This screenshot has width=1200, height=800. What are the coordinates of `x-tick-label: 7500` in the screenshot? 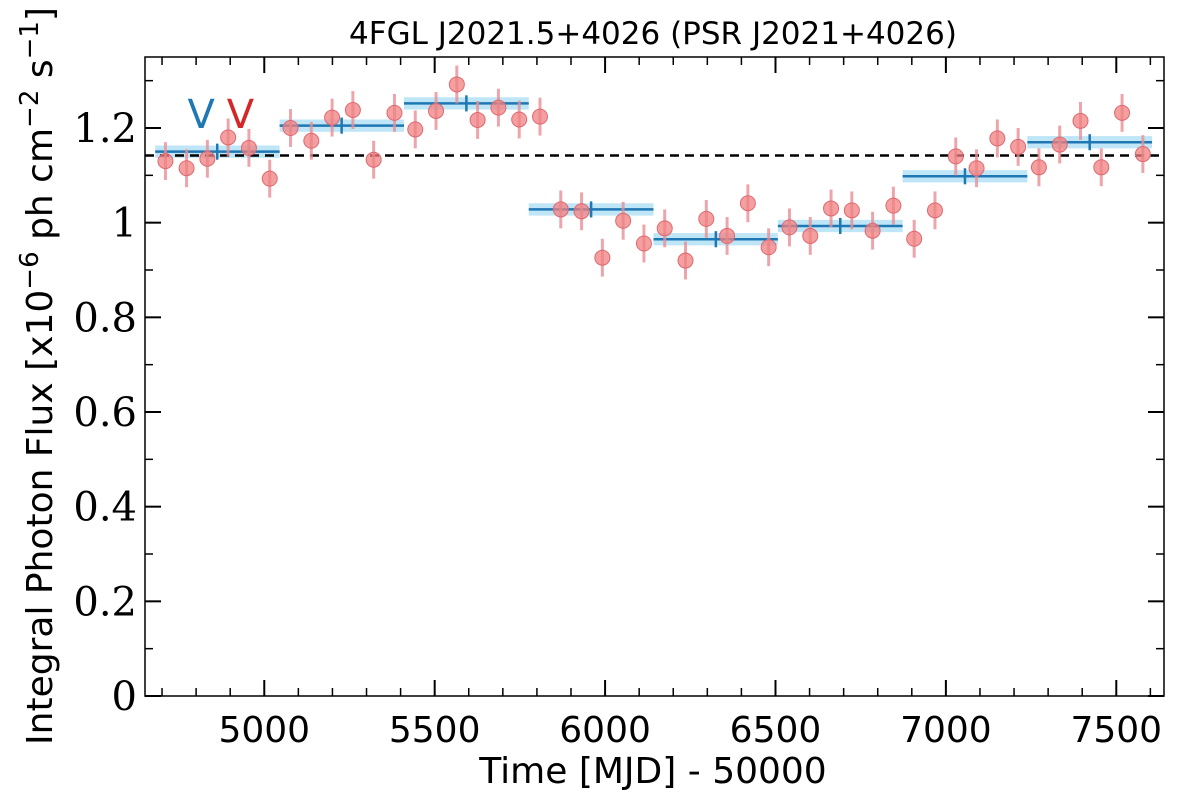 It's located at (1116, 730).